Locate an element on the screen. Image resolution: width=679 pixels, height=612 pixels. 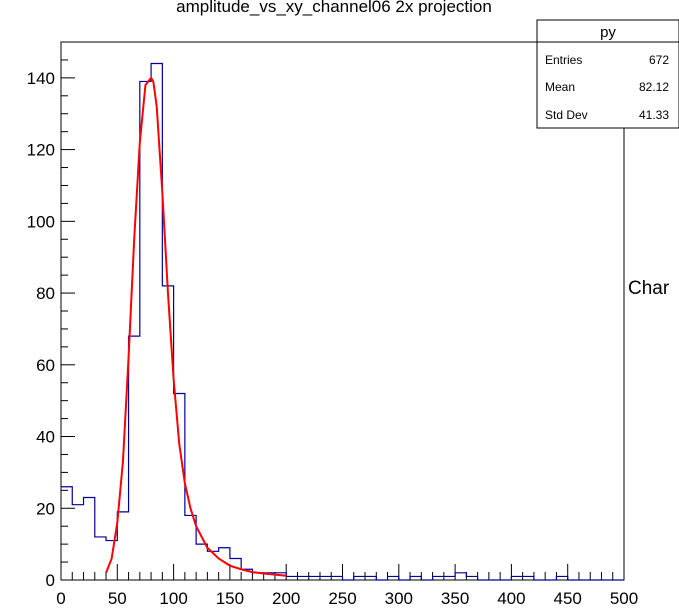
x-tick-label: 0 is located at coordinates (60, 598).